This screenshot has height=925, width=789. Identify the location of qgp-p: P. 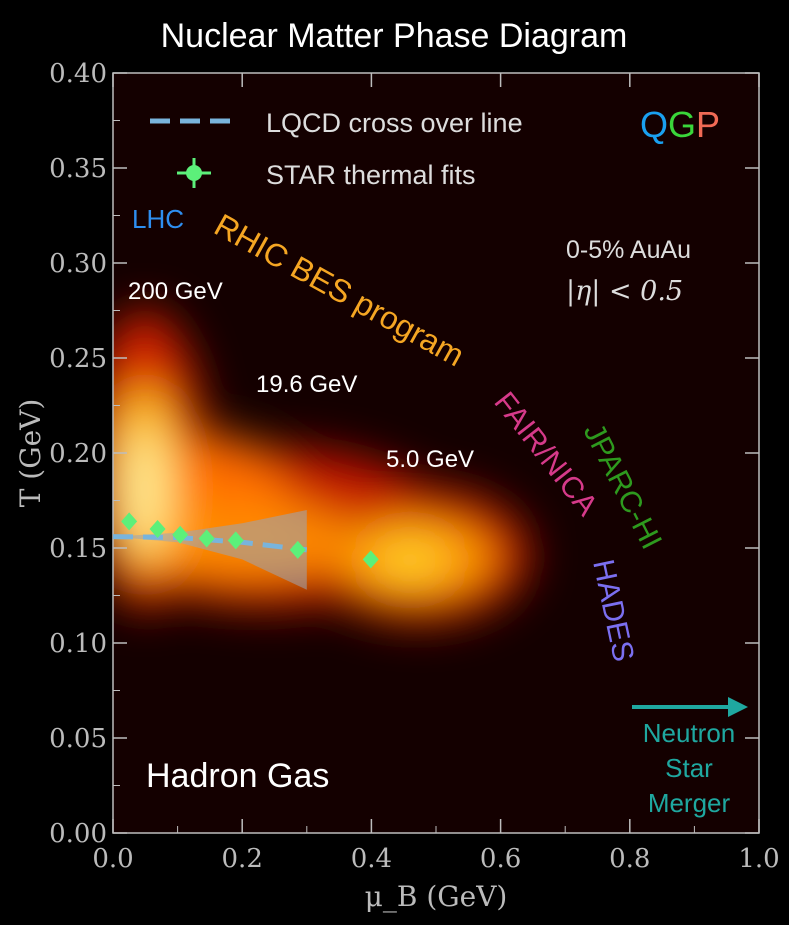
(708, 124).